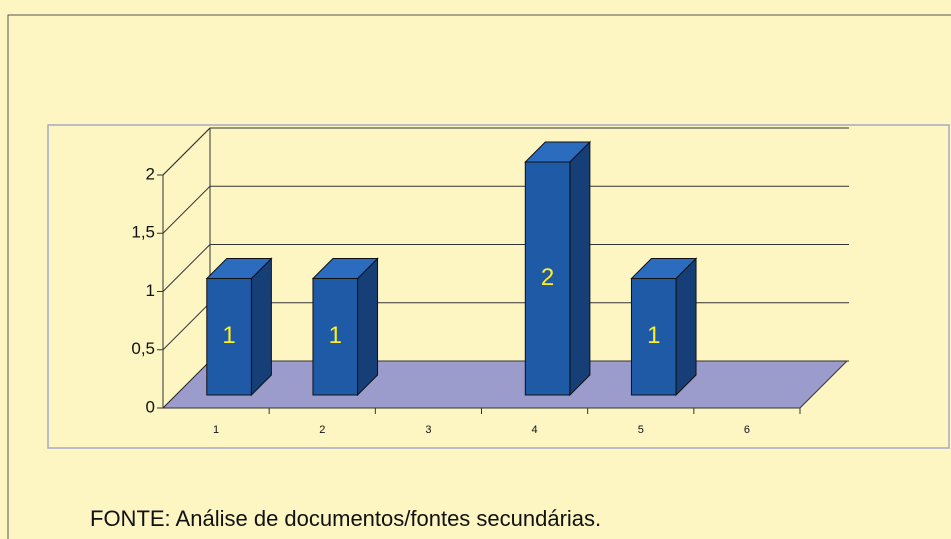 Image resolution: width=951 pixels, height=539 pixels. I want to click on x-tick-label: 2, so click(322, 430).